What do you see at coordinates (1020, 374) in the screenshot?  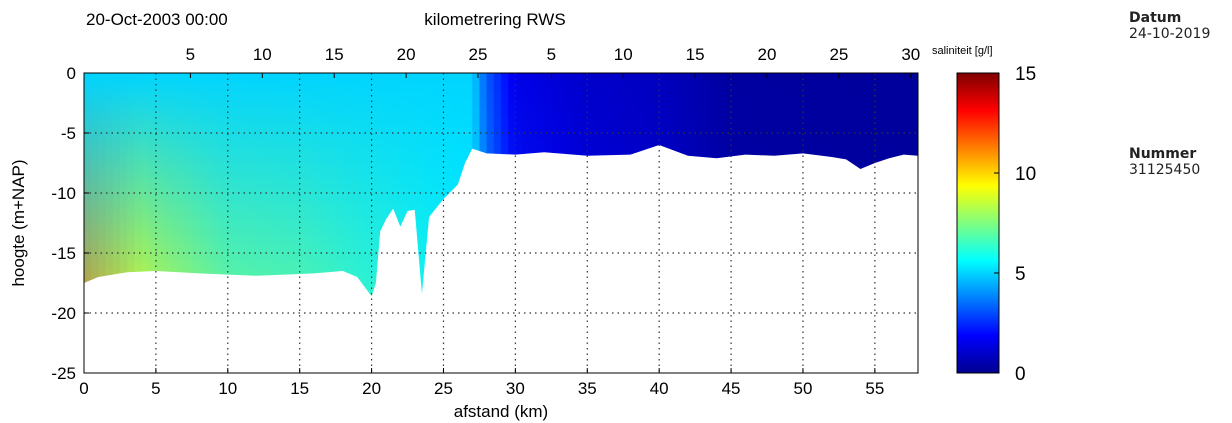 I see `colorbar-tick-label: 0` at bounding box center [1020, 374].